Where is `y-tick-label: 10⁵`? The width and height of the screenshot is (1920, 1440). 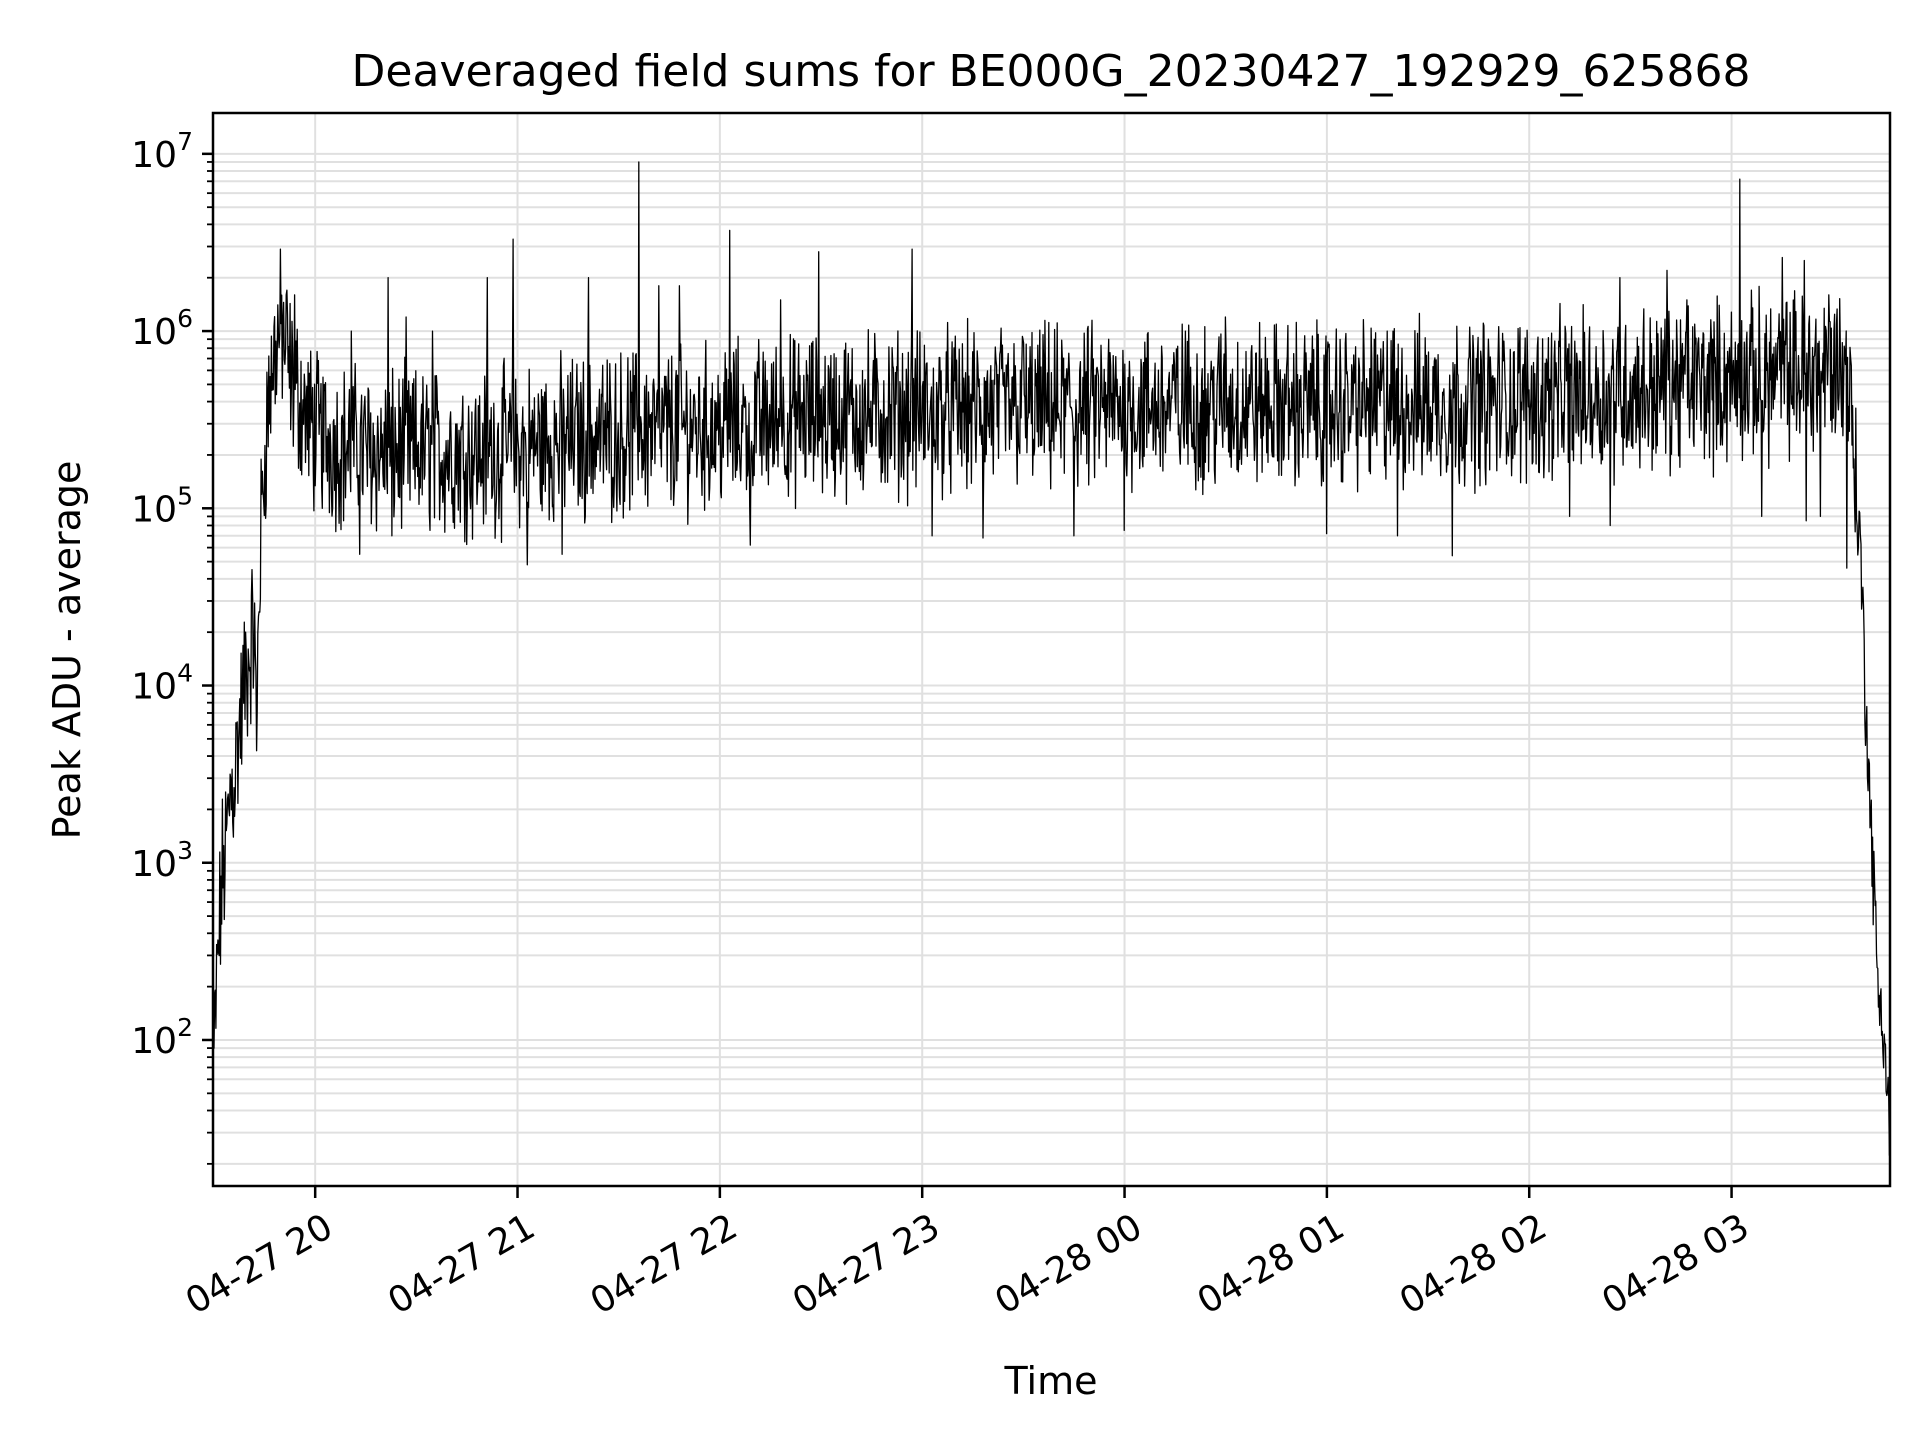 y-tick-label: 10⁵ is located at coordinates (162, 505).